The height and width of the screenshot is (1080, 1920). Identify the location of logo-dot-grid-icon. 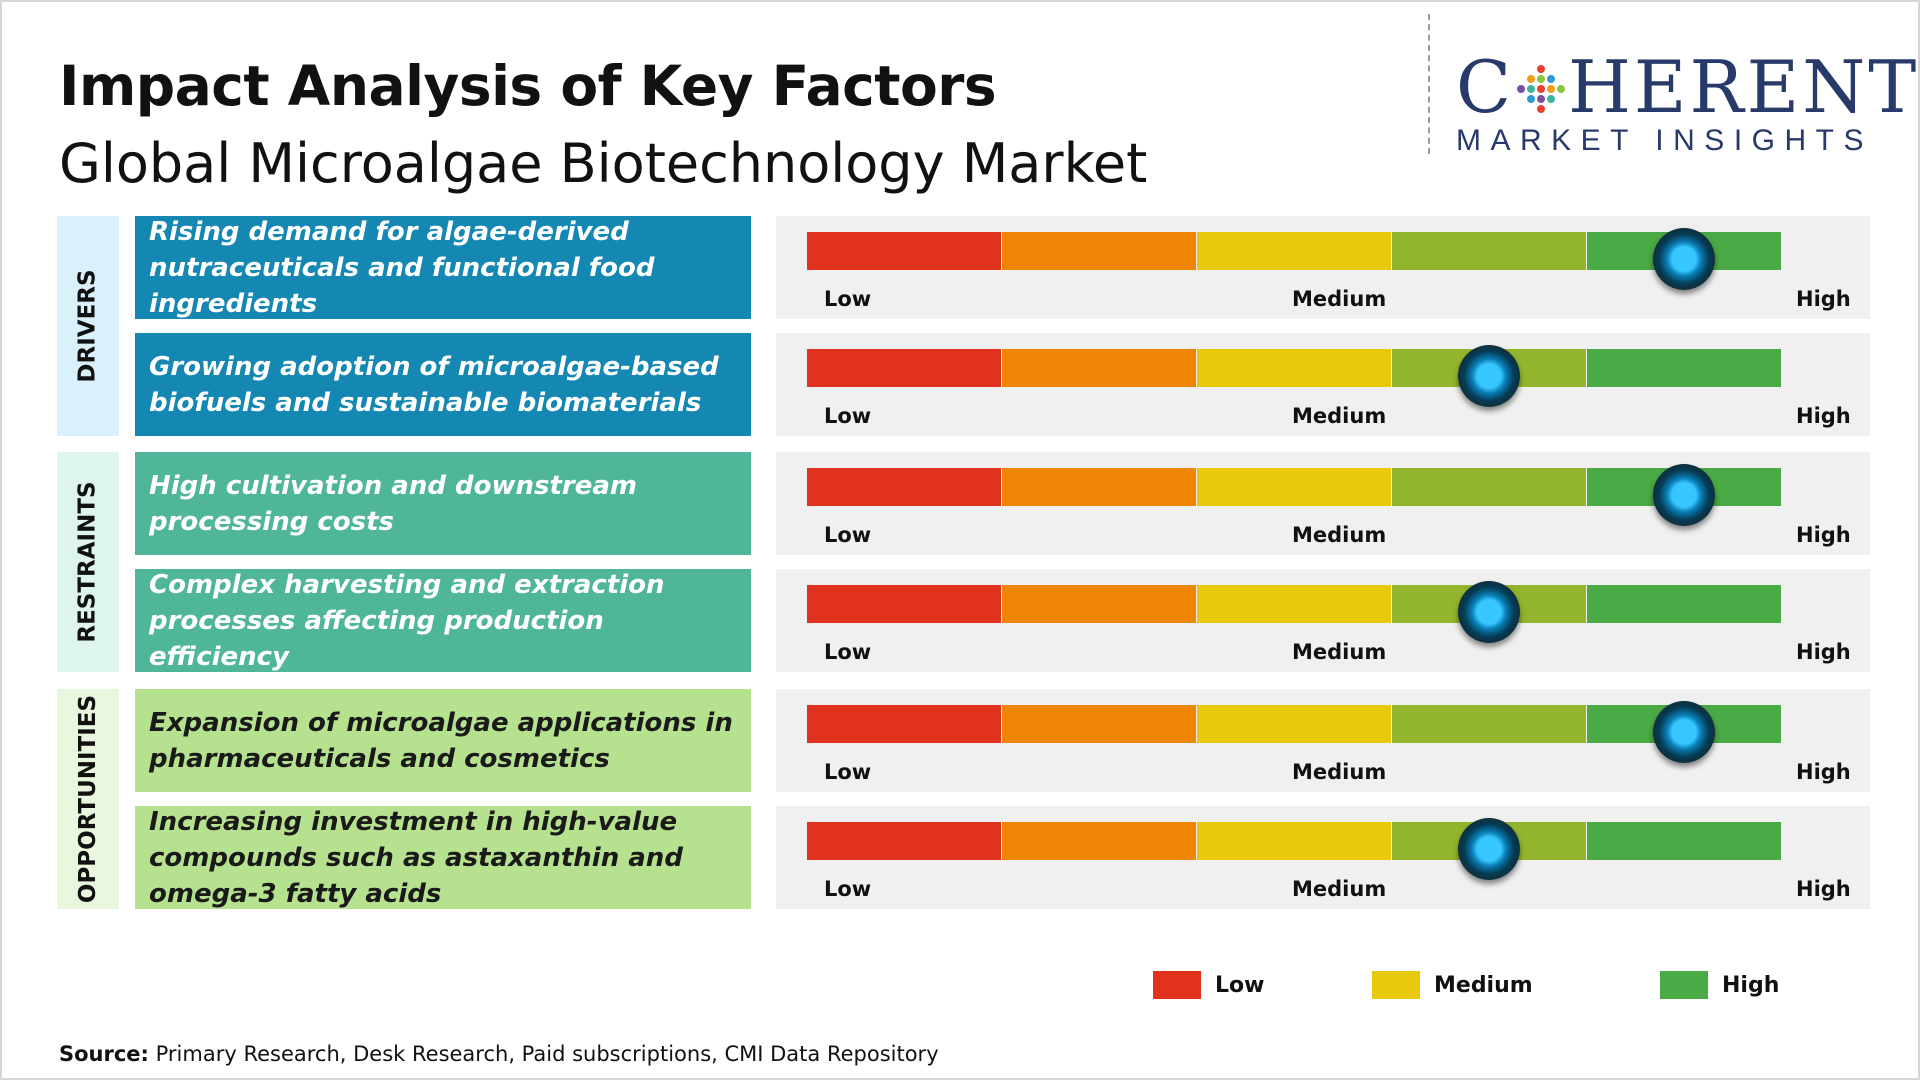
(1541, 89).